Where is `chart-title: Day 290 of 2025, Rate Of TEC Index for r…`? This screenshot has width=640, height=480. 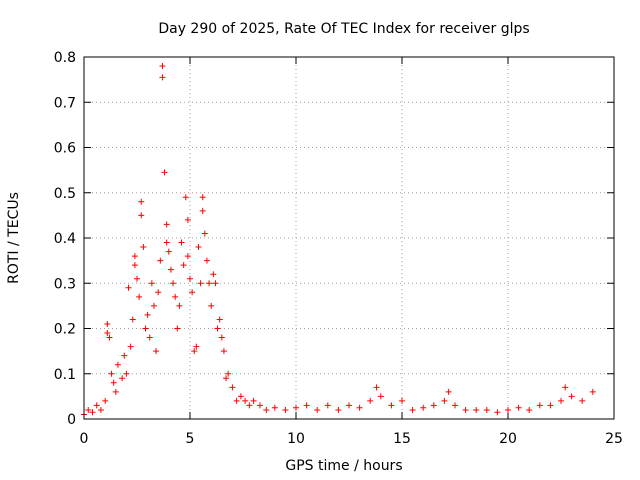 chart-title: Day 290 of 2025, Rate Of TEC Index for r… is located at coordinates (343, 29).